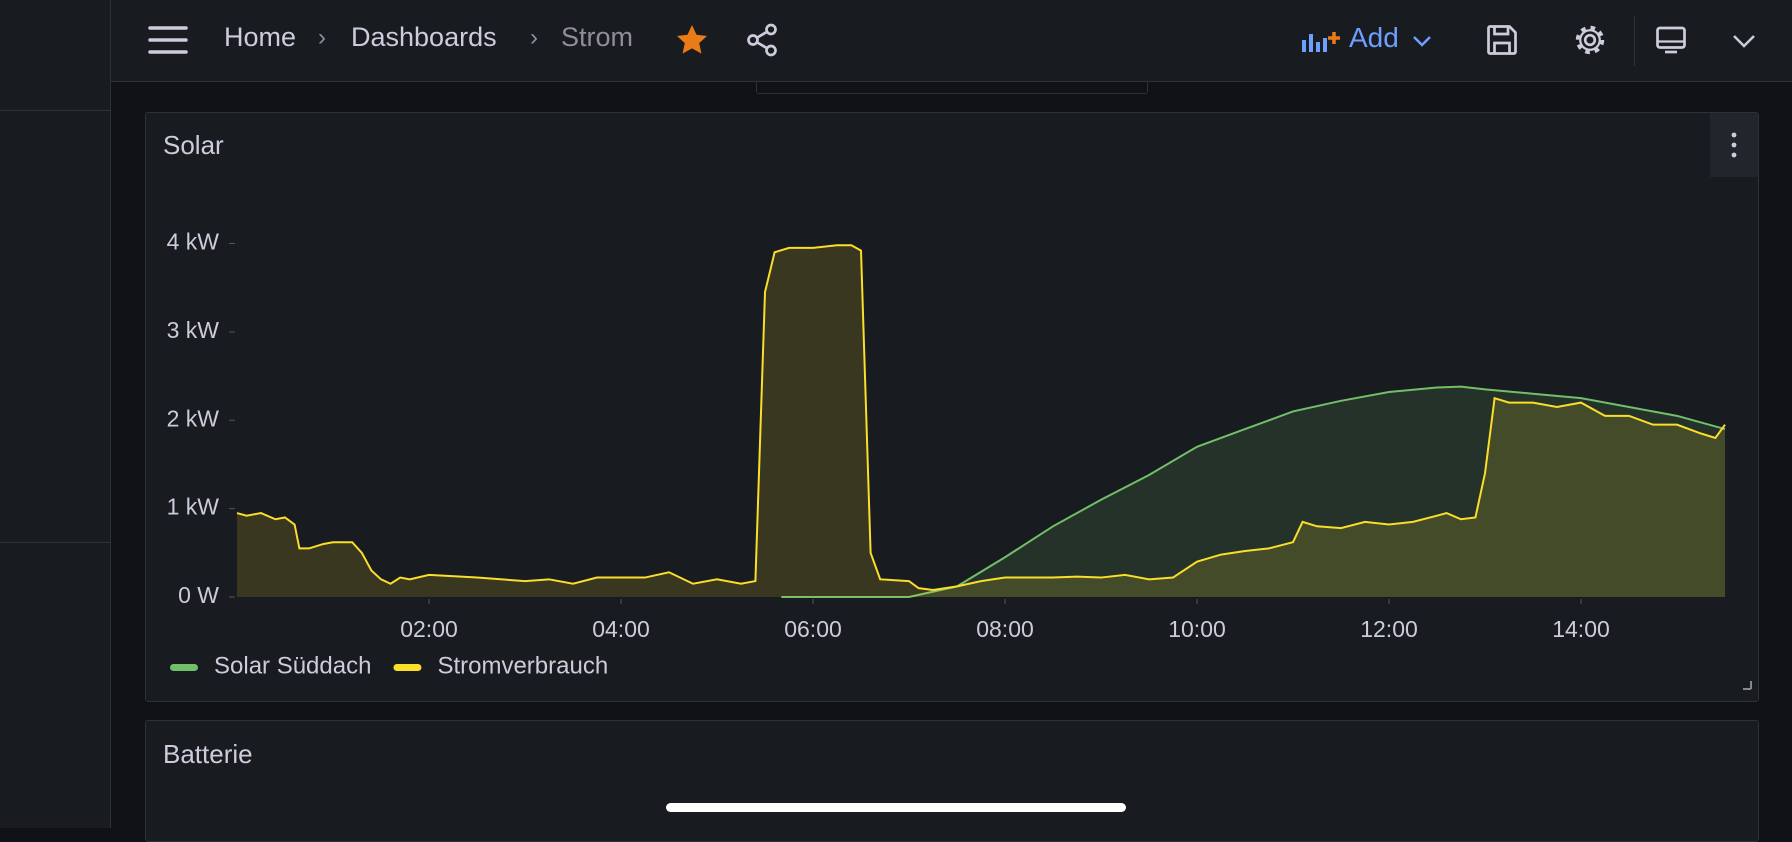  What do you see at coordinates (597, 37) in the screenshot?
I see `breadcrumb: Strom` at bounding box center [597, 37].